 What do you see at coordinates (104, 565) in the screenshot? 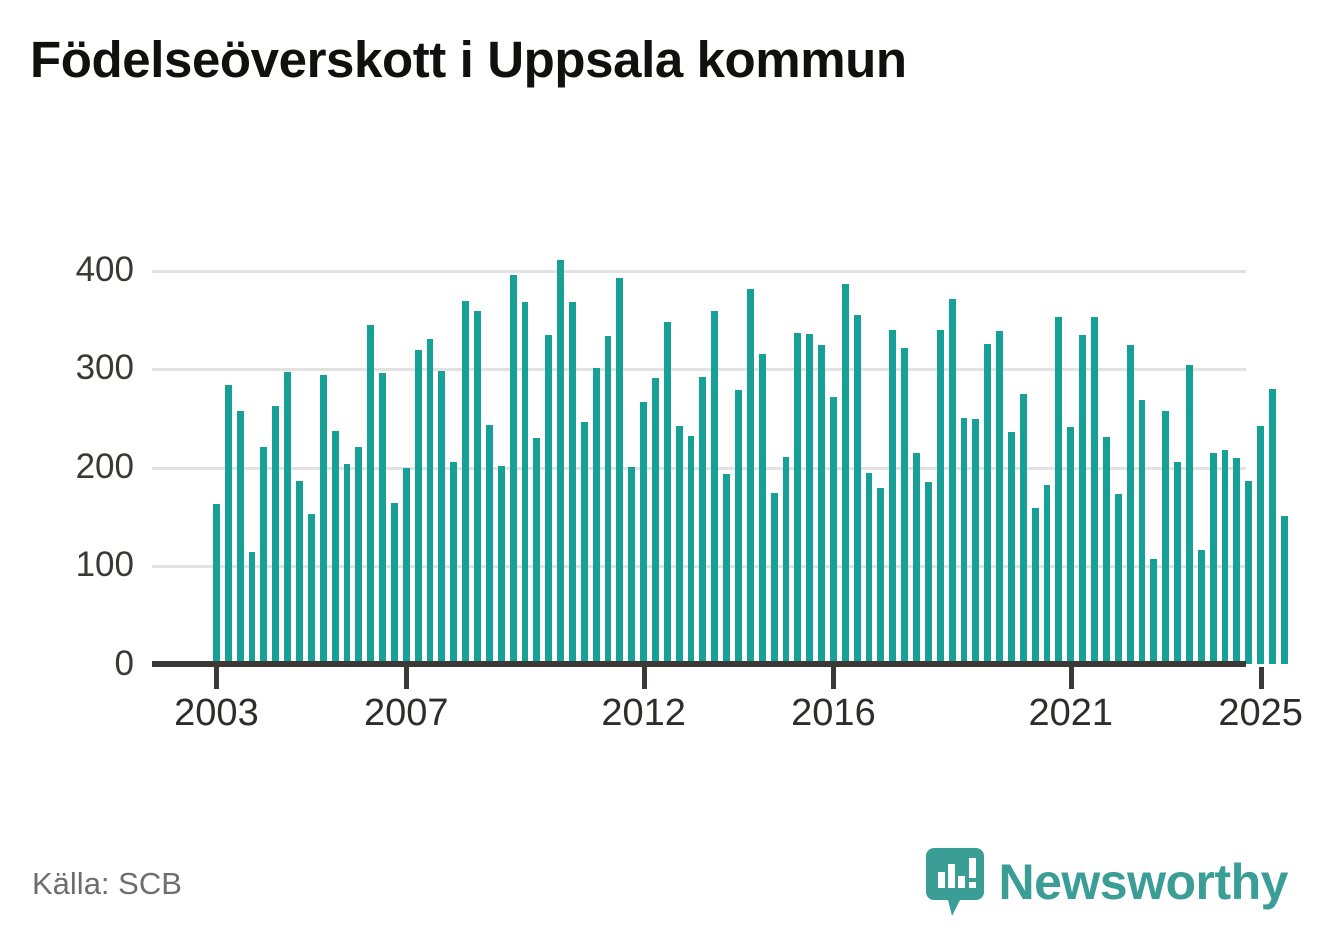
I see `y-axis-tick-label: 100` at bounding box center [104, 565].